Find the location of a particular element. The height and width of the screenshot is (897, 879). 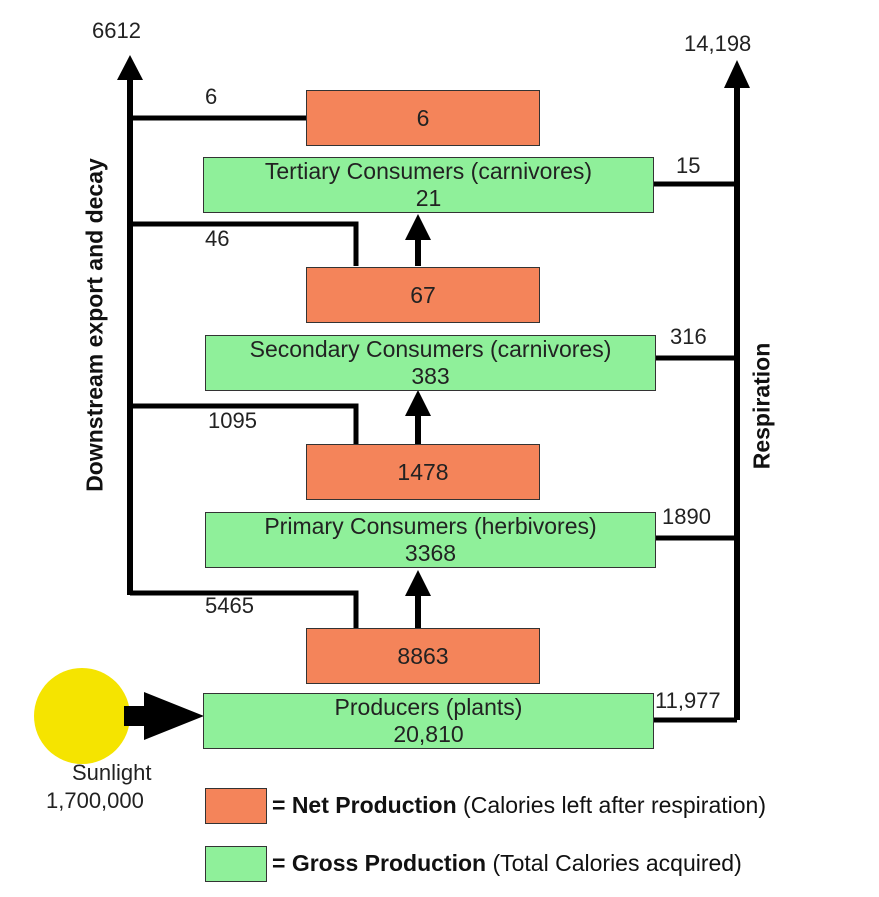

gross-value-tertiary: 21 is located at coordinates (428, 198).